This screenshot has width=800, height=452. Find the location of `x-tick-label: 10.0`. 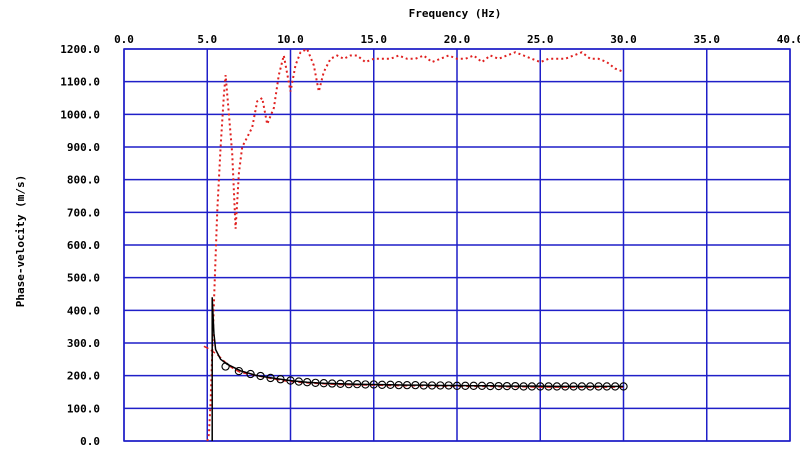

x-tick-label: 10.0 is located at coordinates (290, 39).